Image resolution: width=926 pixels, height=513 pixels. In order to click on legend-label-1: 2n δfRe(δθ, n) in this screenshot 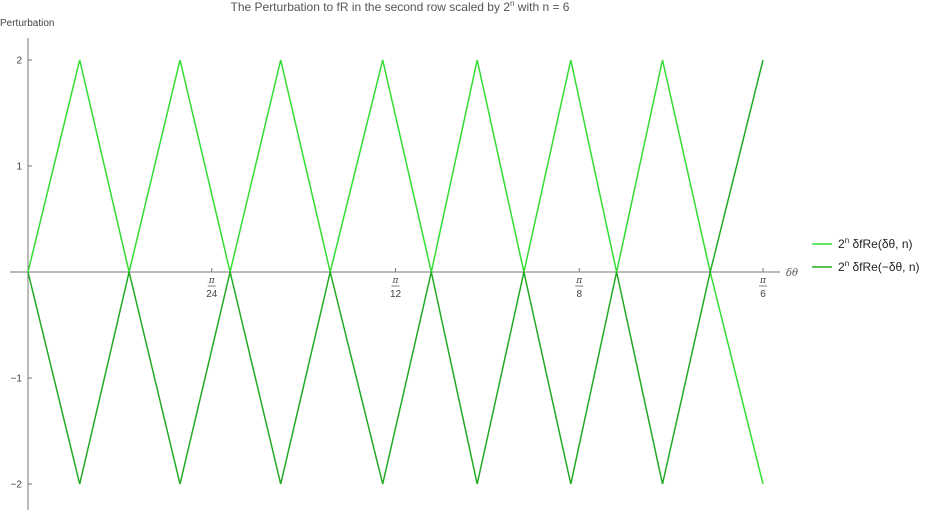, I will do `click(875, 243)`.